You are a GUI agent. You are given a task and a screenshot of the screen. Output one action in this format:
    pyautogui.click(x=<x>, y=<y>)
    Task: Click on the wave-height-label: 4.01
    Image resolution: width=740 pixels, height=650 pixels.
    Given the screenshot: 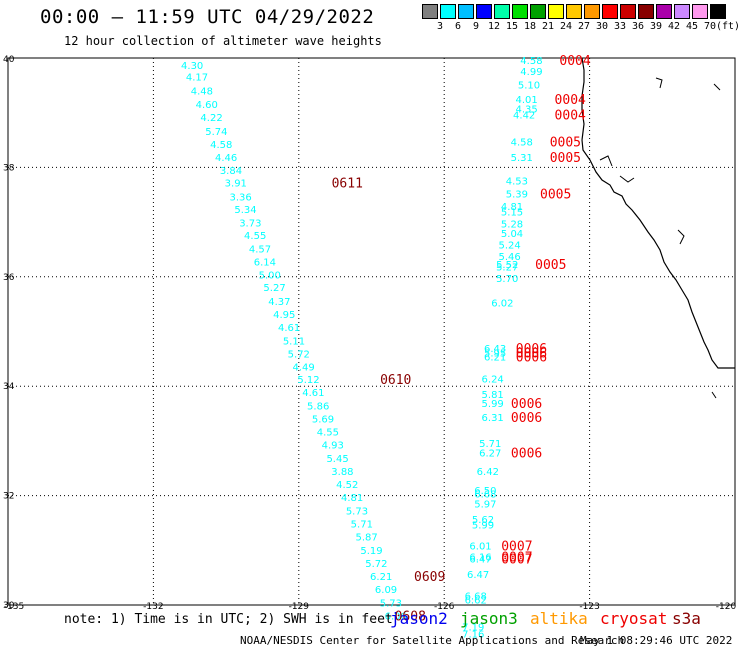 What is the action you would take?
    pyautogui.click(x=526, y=100)
    